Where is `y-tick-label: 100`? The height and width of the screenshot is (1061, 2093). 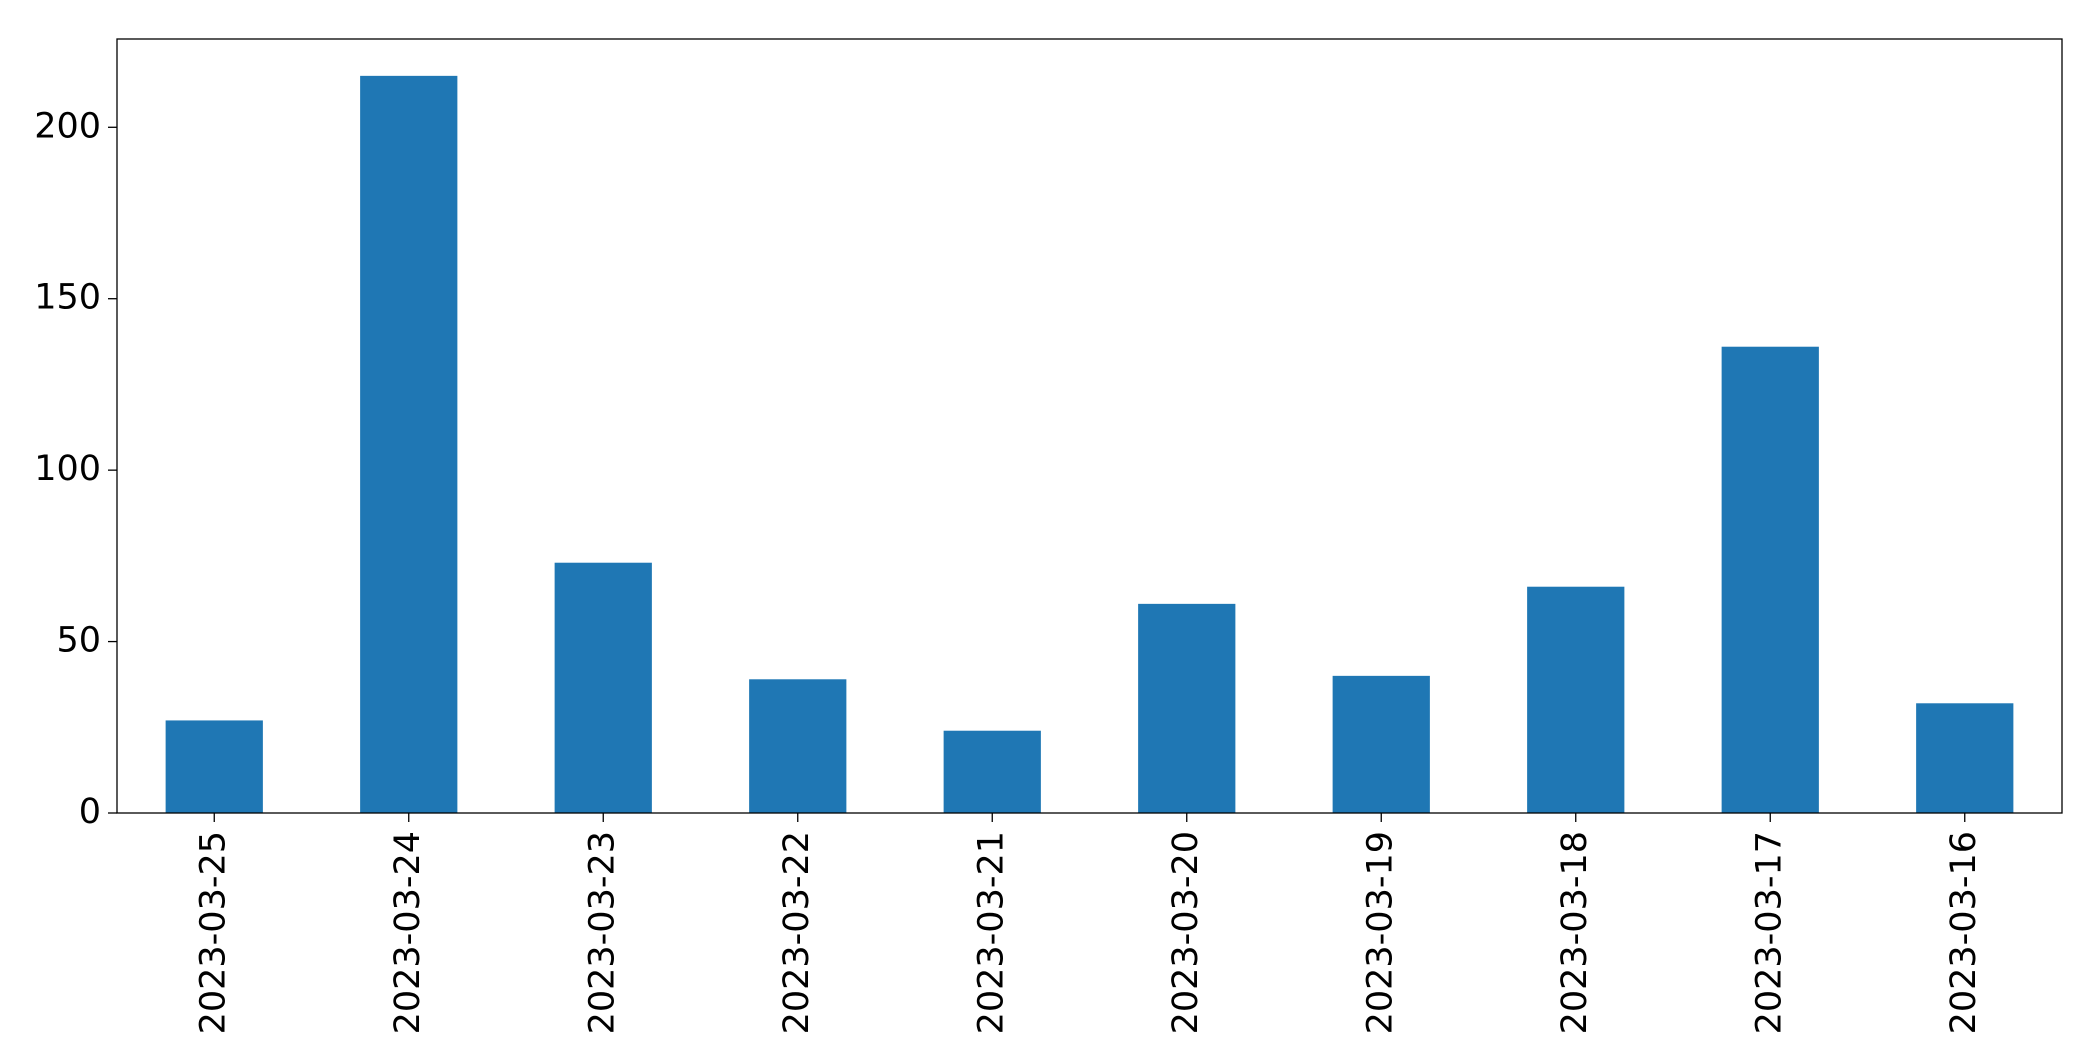
y-tick-label: 100 is located at coordinates (67, 469).